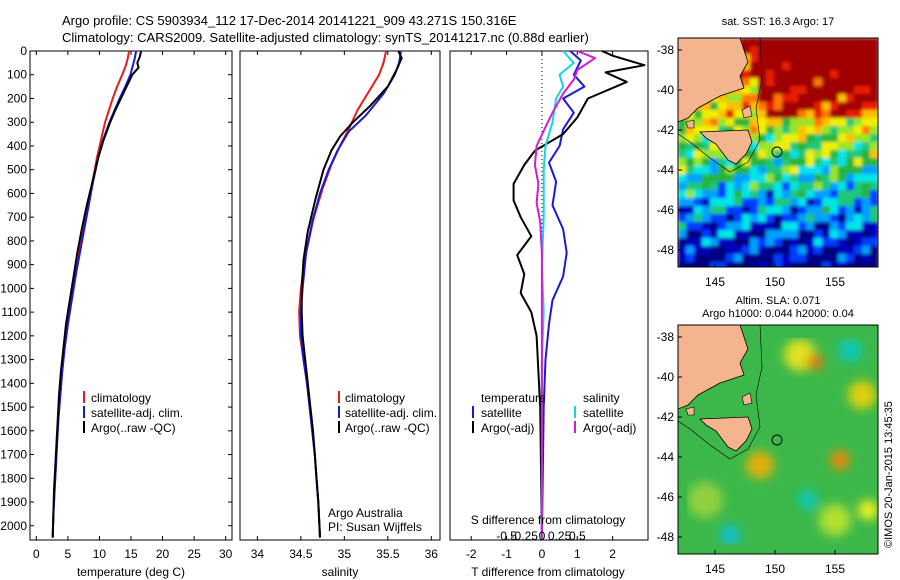 The image size is (900, 580). What do you see at coordinates (835, 282) in the screenshot?
I see `lon-tick-label: 155` at bounding box center [835, 282].